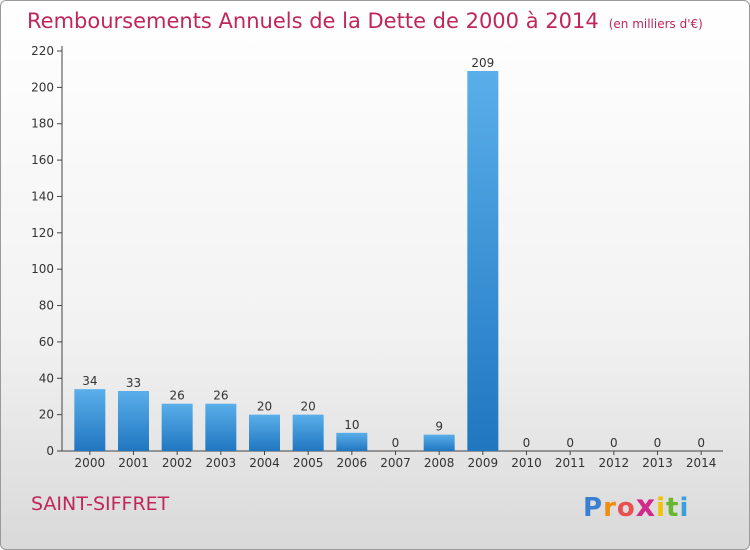 Image resolution: width=750 pixels, height=550 pixels. Describe the element at coordinates (133, 463) in the screenshot. I see `x-tick-label: 2001` at that location.